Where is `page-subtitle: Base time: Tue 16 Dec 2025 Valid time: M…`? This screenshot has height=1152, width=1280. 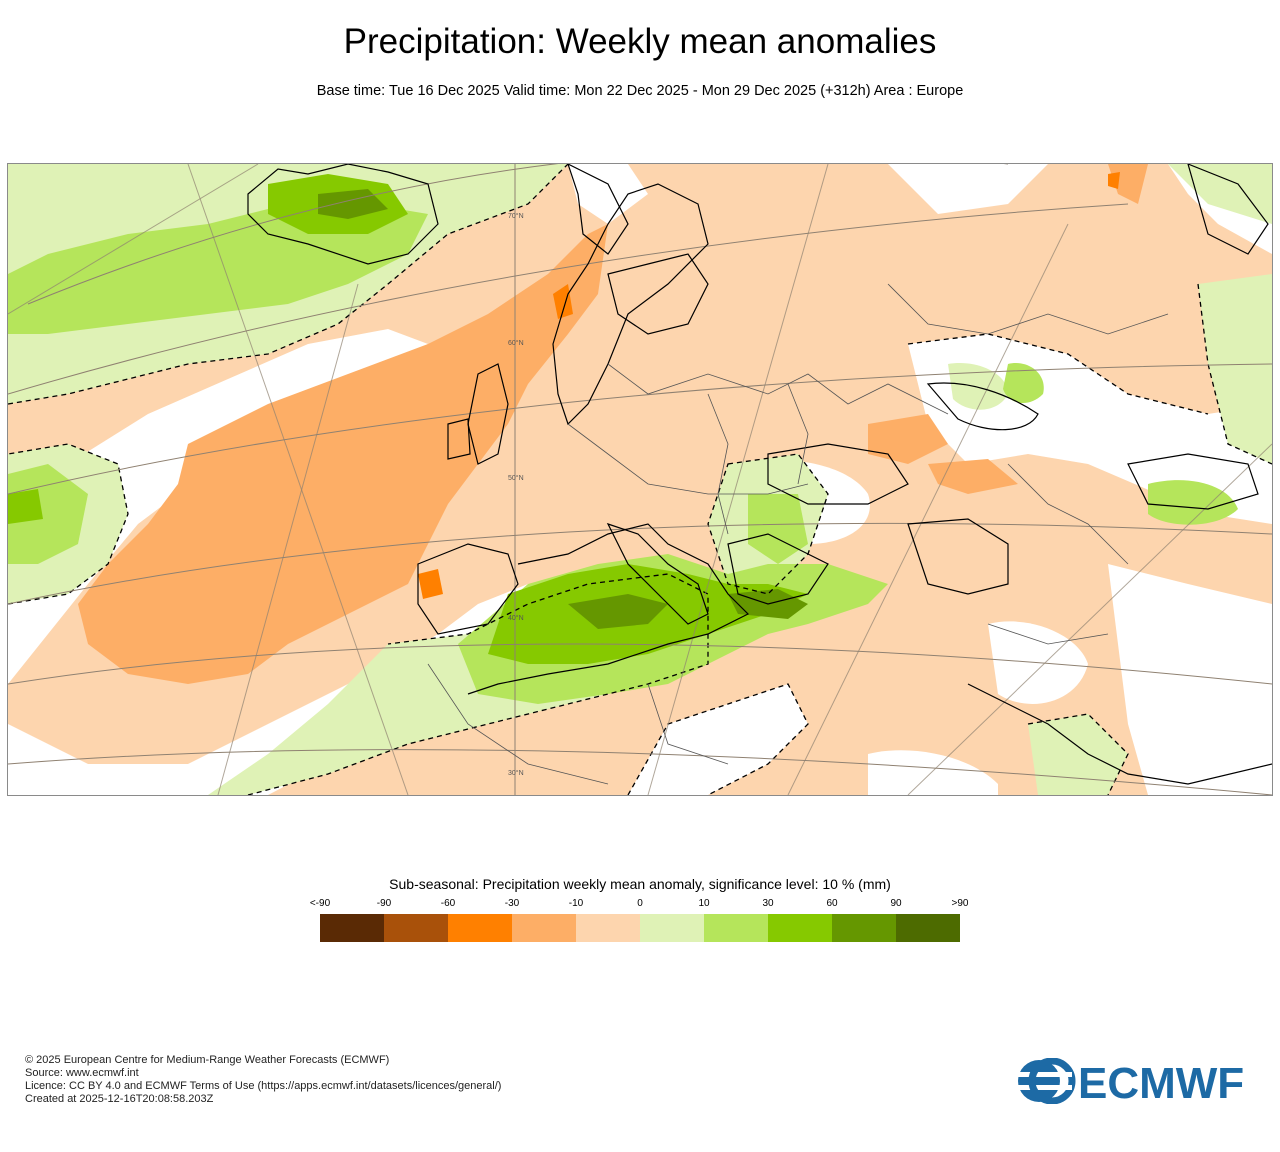 page-subtitle: Base time: Tue 16 Dec 2025 Valid time: M… is located at coordinates (640, 91).